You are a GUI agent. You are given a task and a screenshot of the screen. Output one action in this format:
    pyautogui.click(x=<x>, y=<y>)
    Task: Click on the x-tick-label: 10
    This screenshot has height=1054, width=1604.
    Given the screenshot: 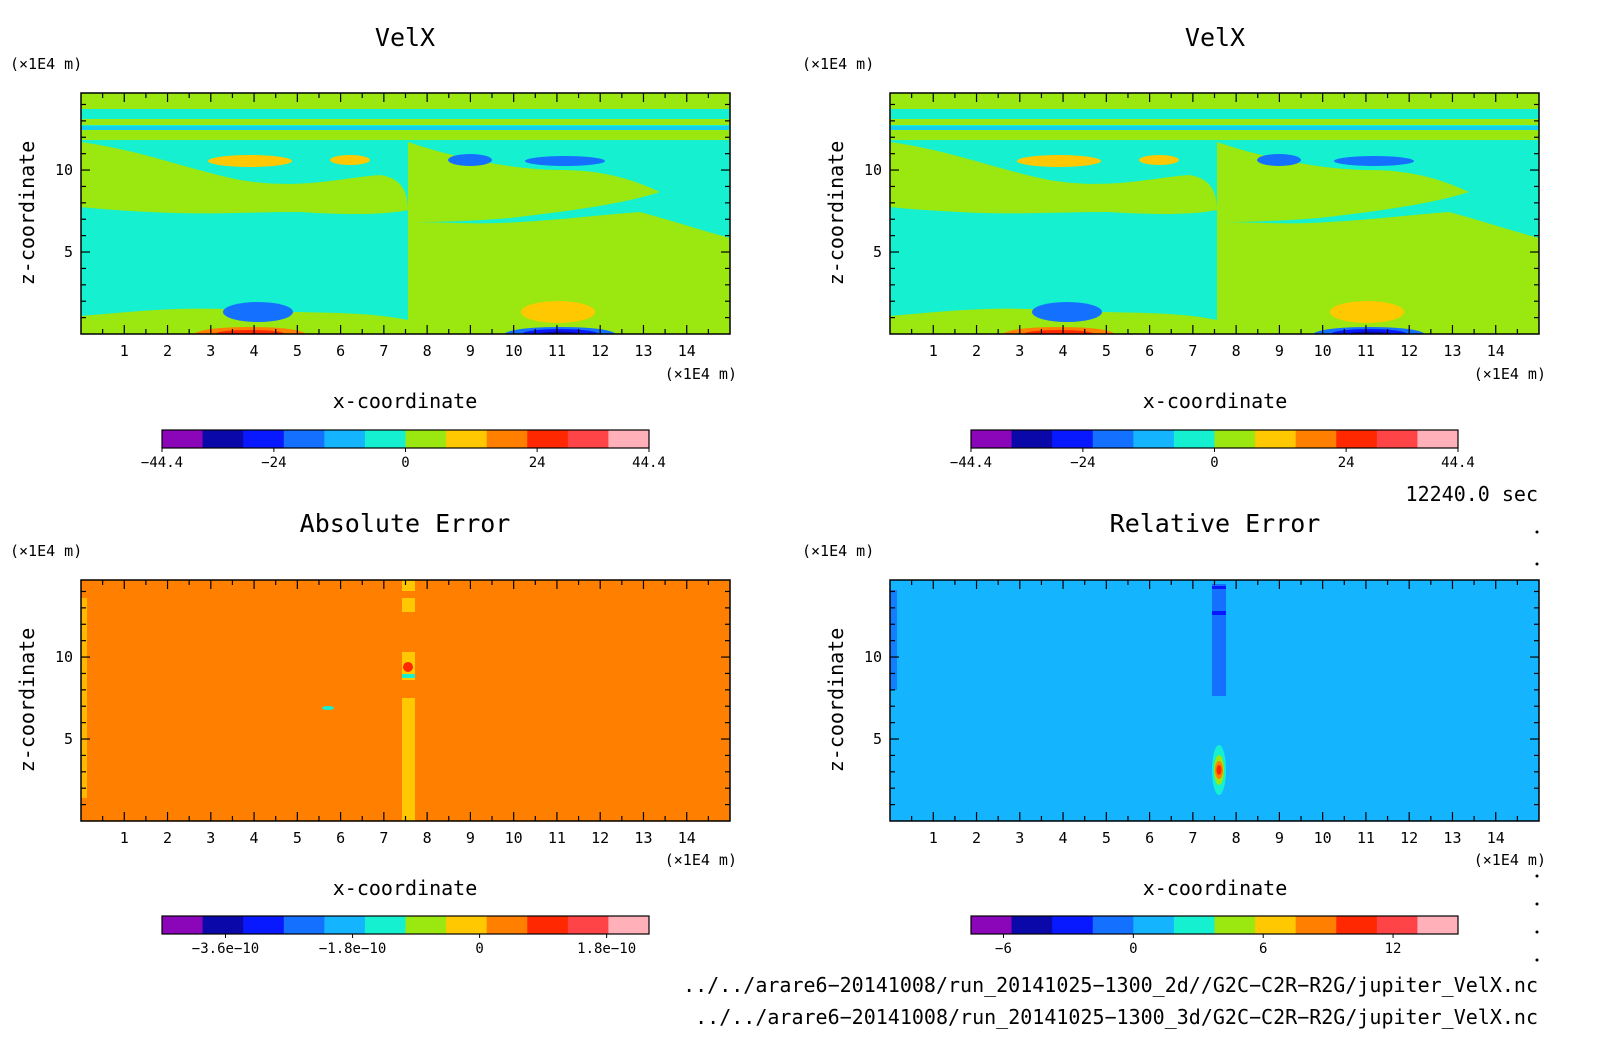 What is the action you would take?
    pyautogui.click(x=514, y=838)
    